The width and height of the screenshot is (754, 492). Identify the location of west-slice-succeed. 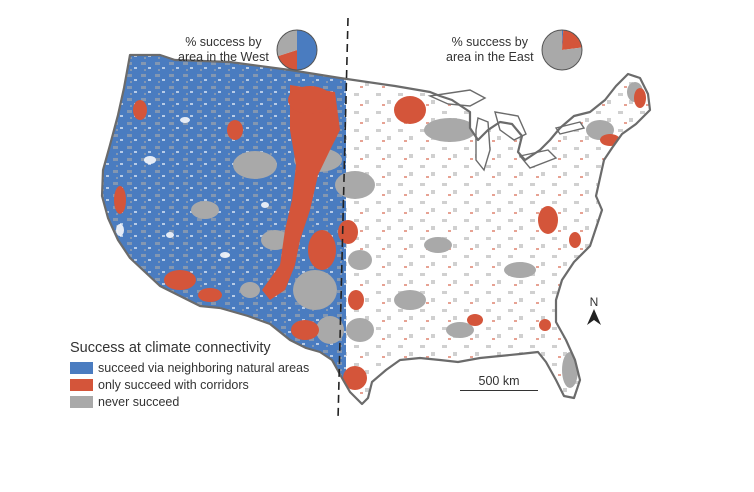
(306, 50).